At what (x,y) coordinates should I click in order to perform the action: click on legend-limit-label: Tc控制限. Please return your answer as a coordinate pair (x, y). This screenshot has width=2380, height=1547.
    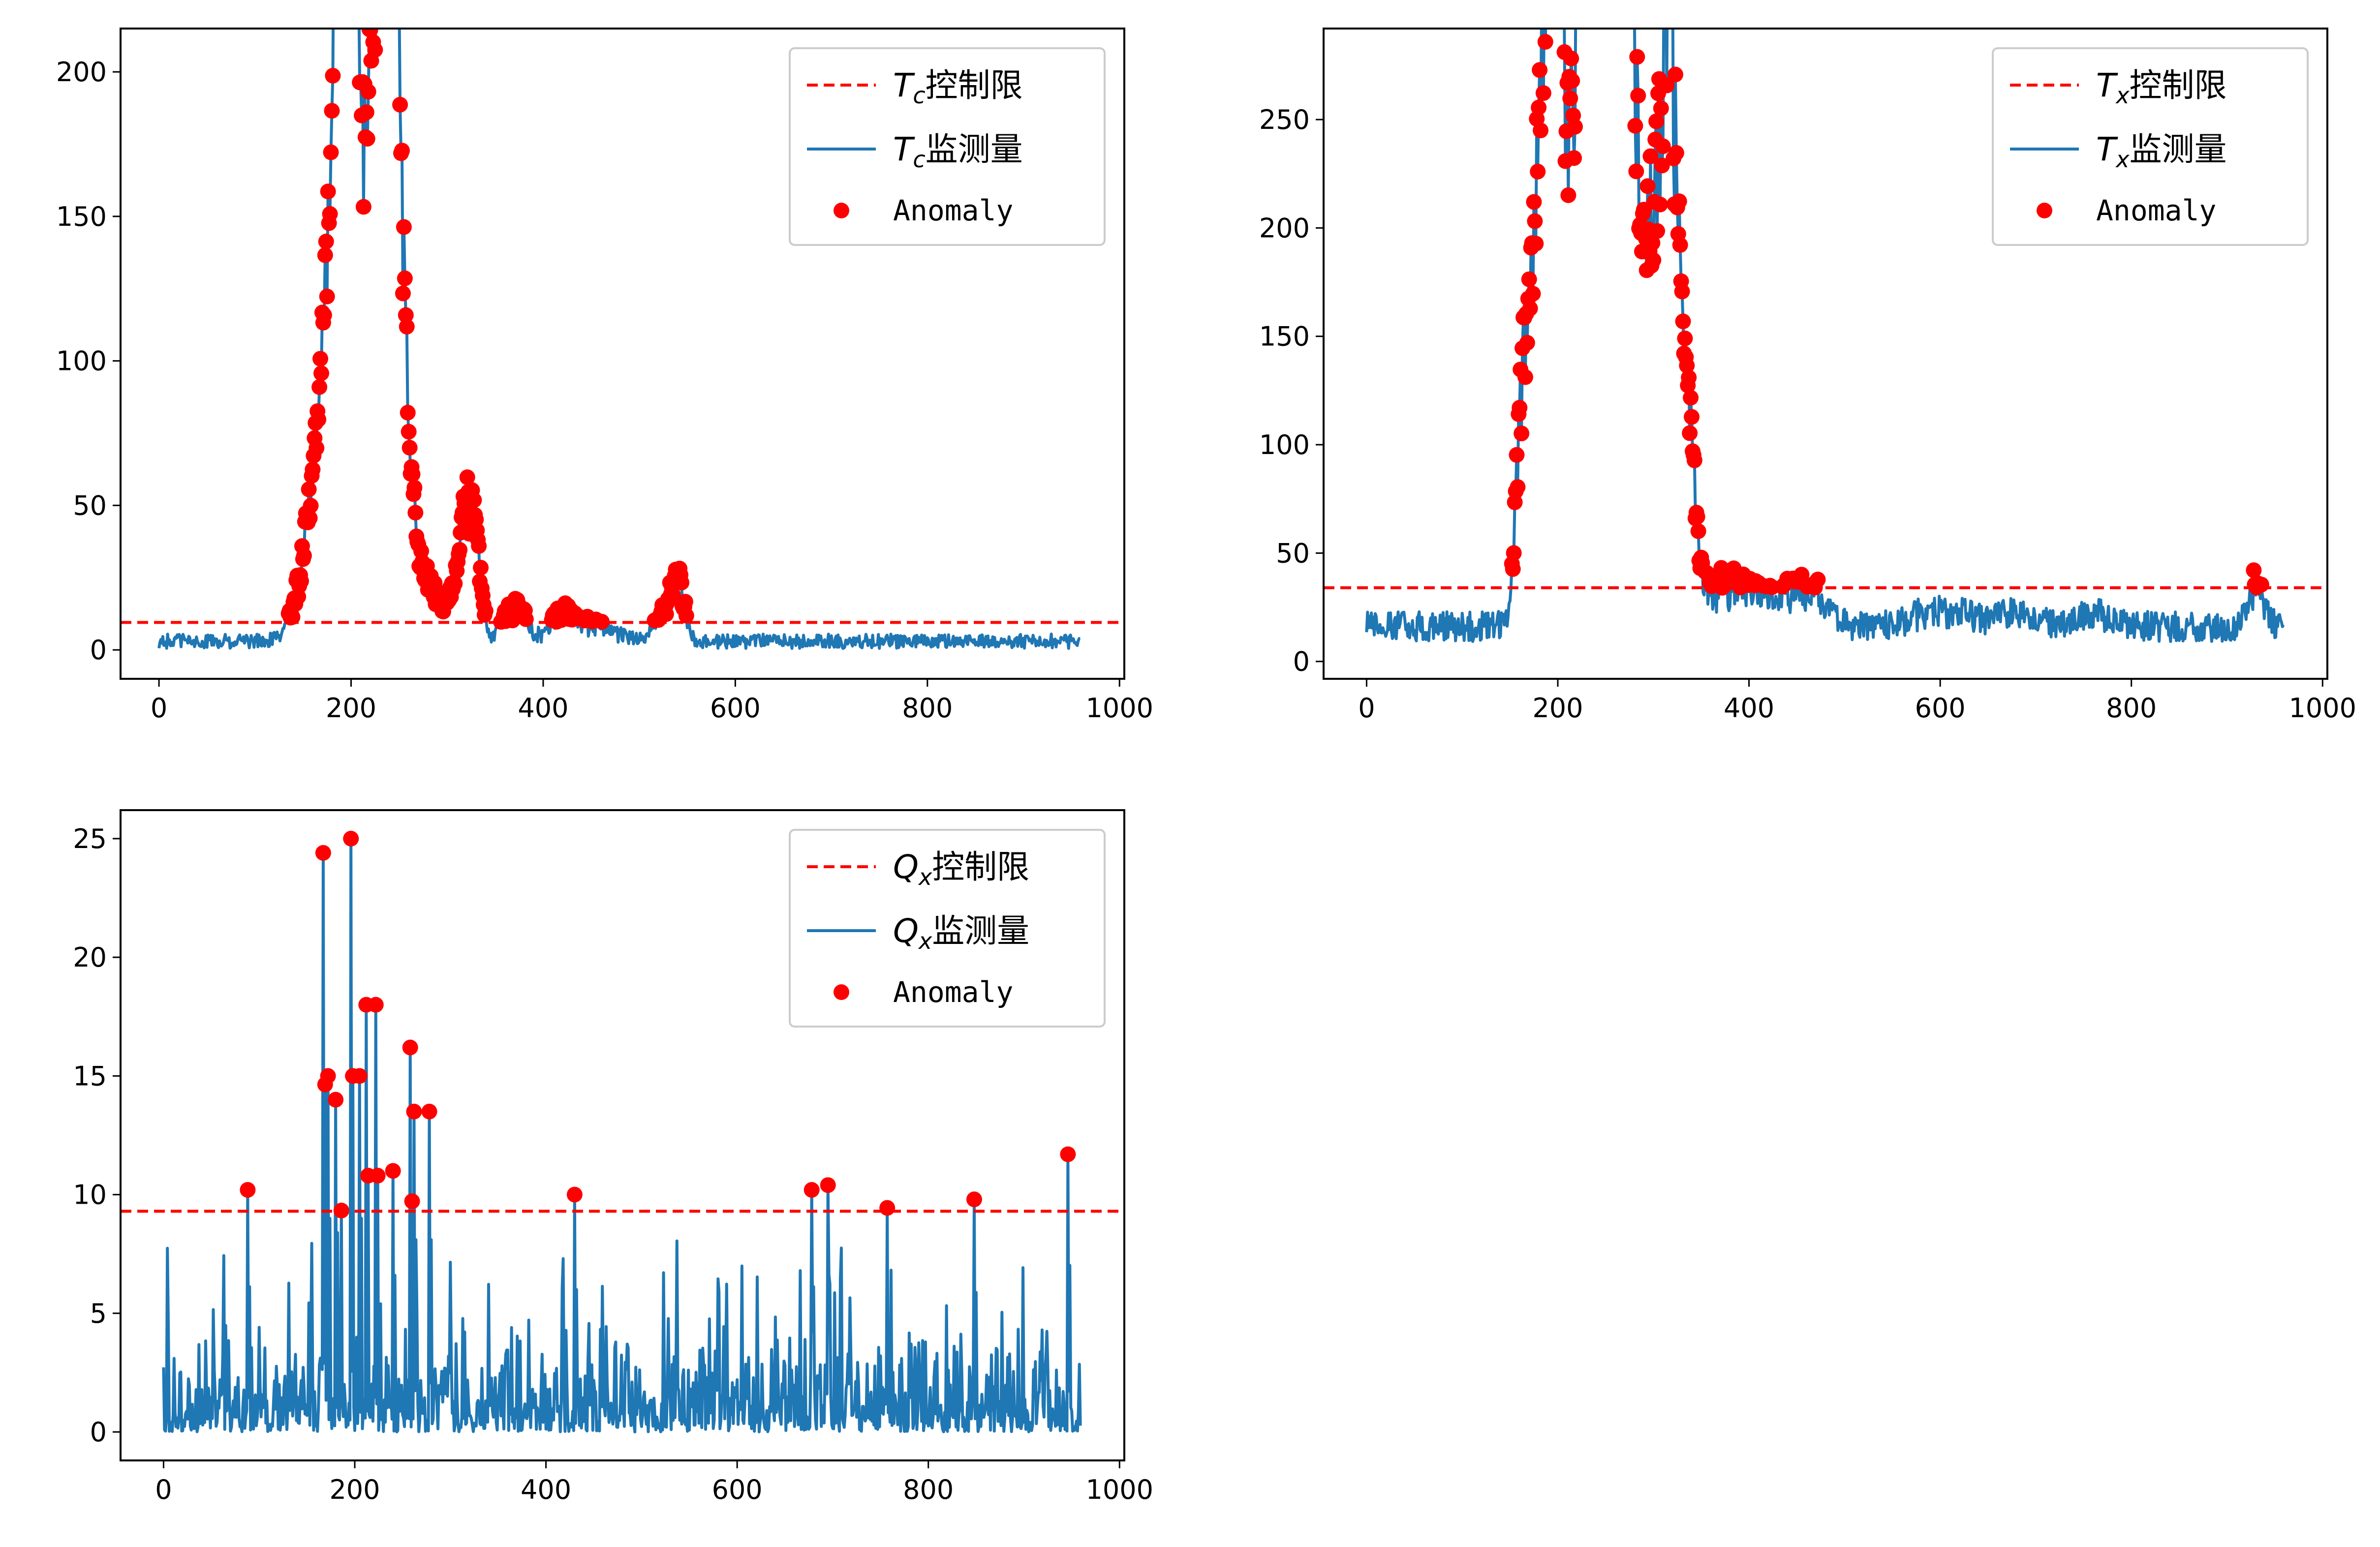
    Looking at the image, I should click on (958, 87).